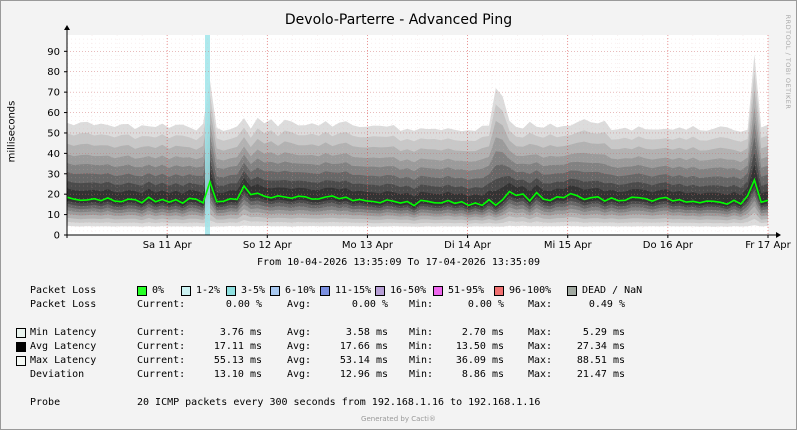 This screenshot has height=430, width=797. What do you see at coordinates (63, 346) in the screenshot?
I see `stat-label-2: Avg Latency` at bounding box center [63, 346].